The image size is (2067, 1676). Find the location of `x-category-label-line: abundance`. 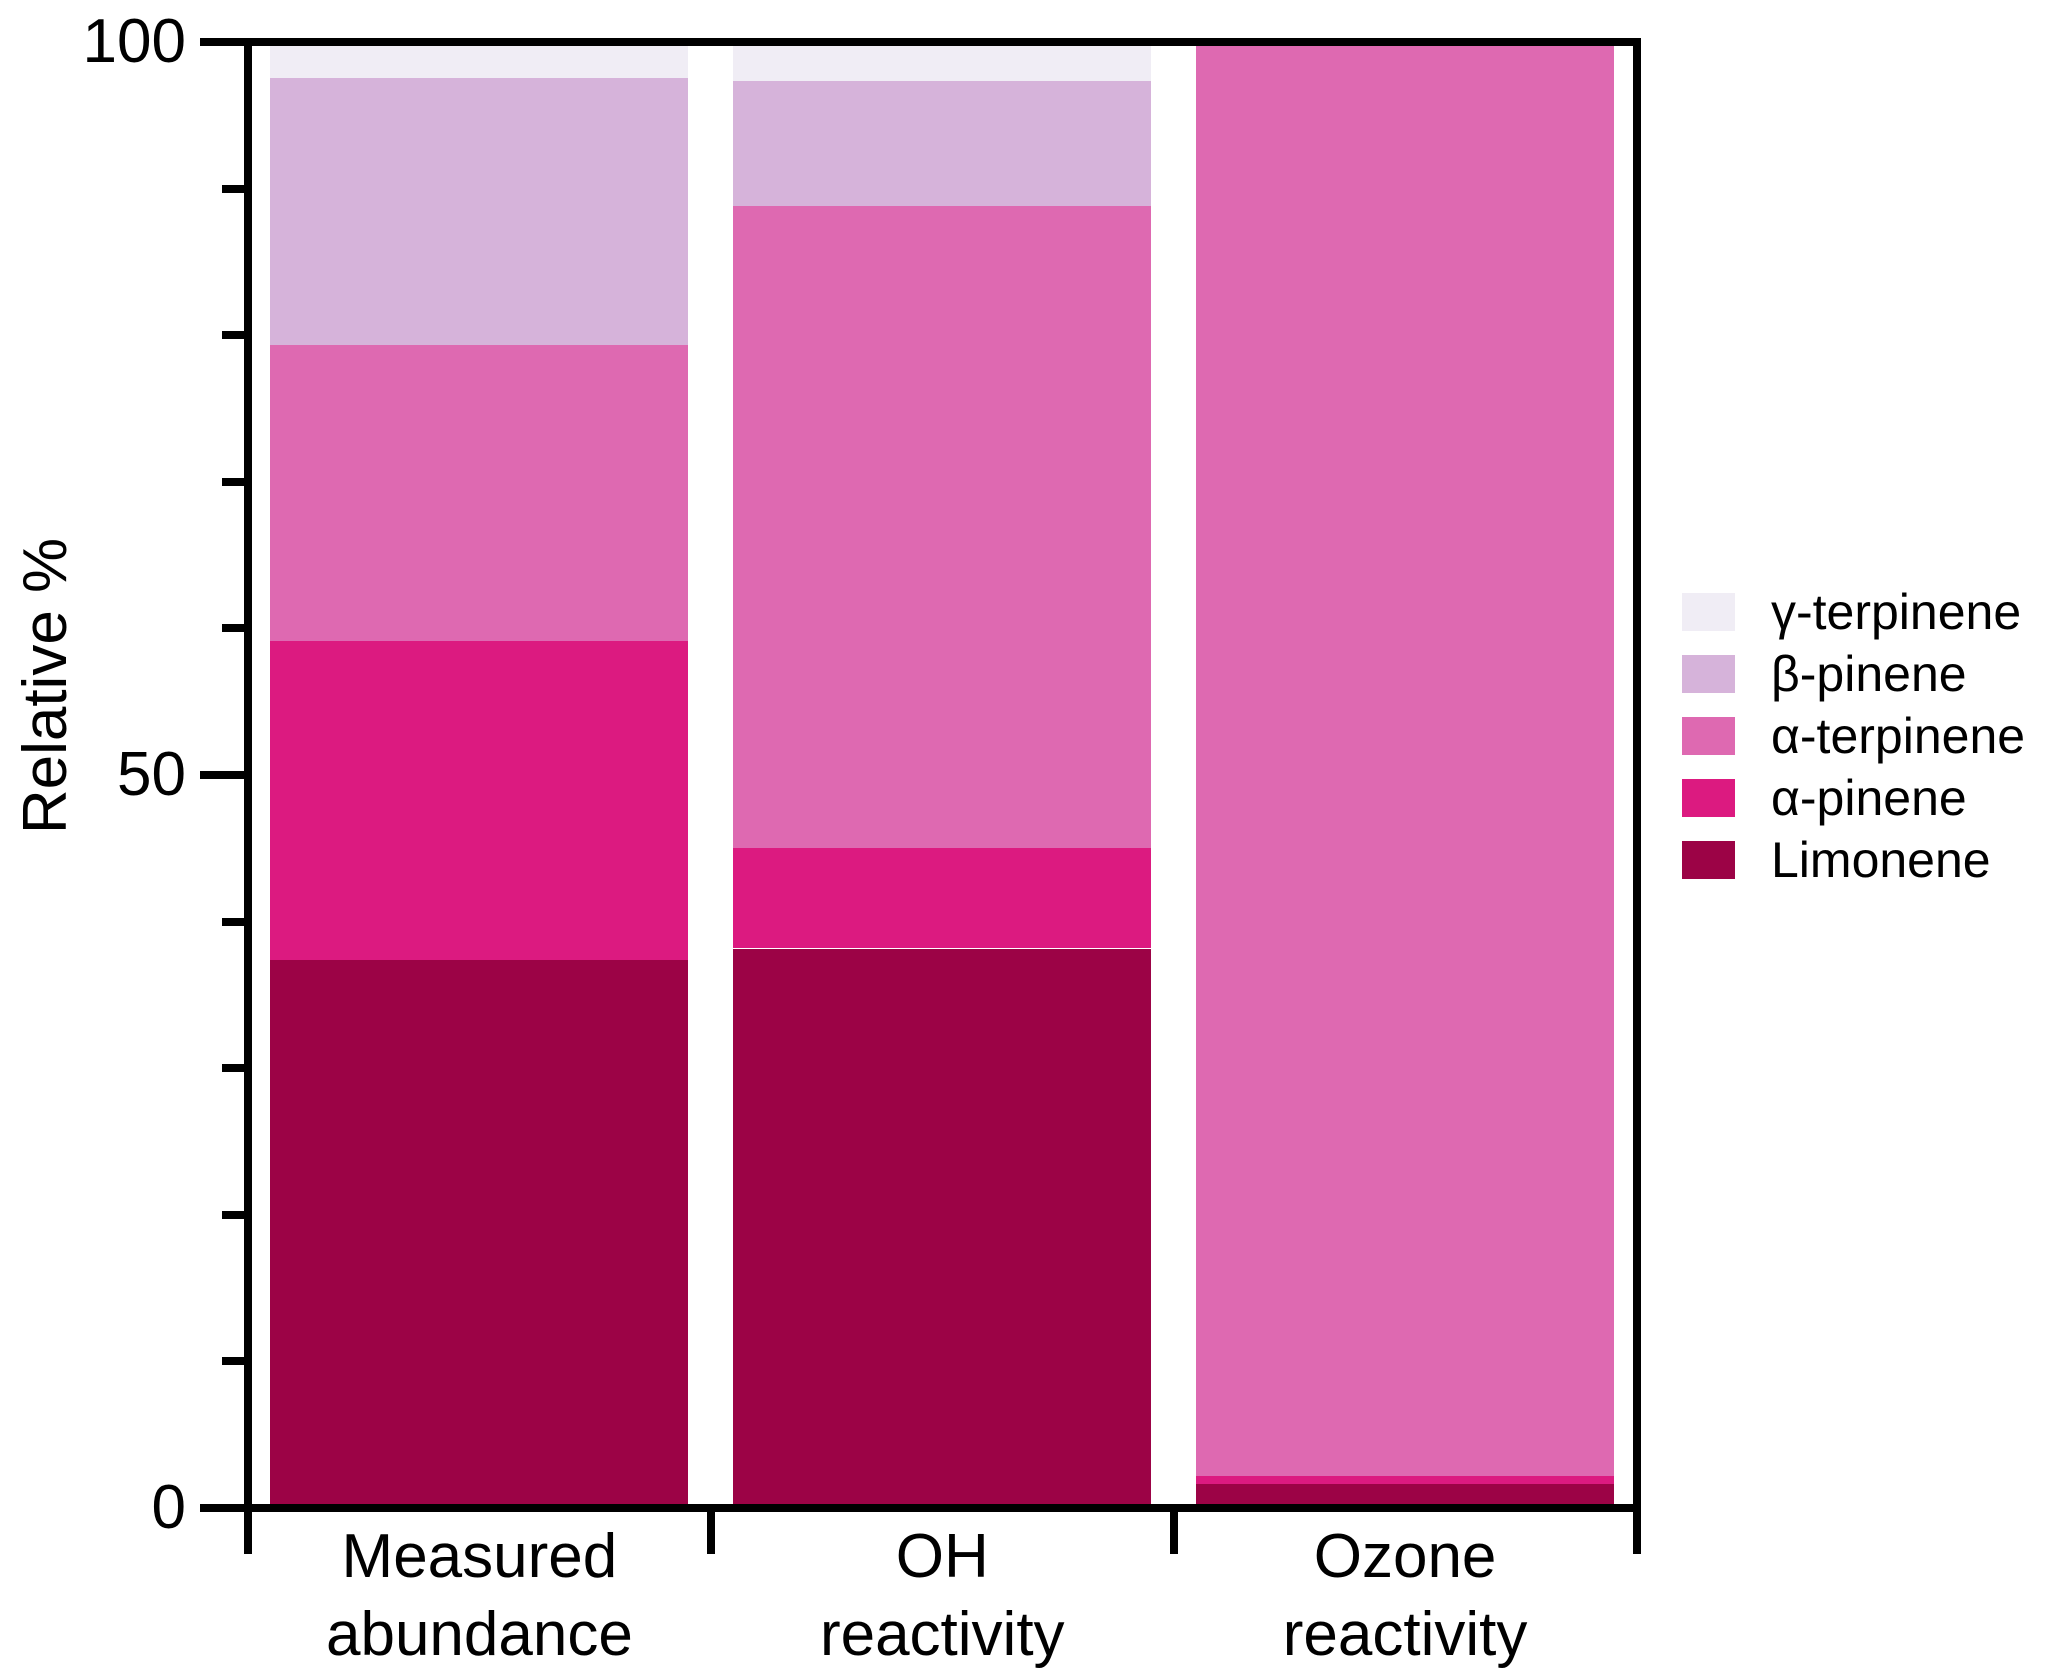

x-category-label-line: abundance is located at coordinates (479, 1635).